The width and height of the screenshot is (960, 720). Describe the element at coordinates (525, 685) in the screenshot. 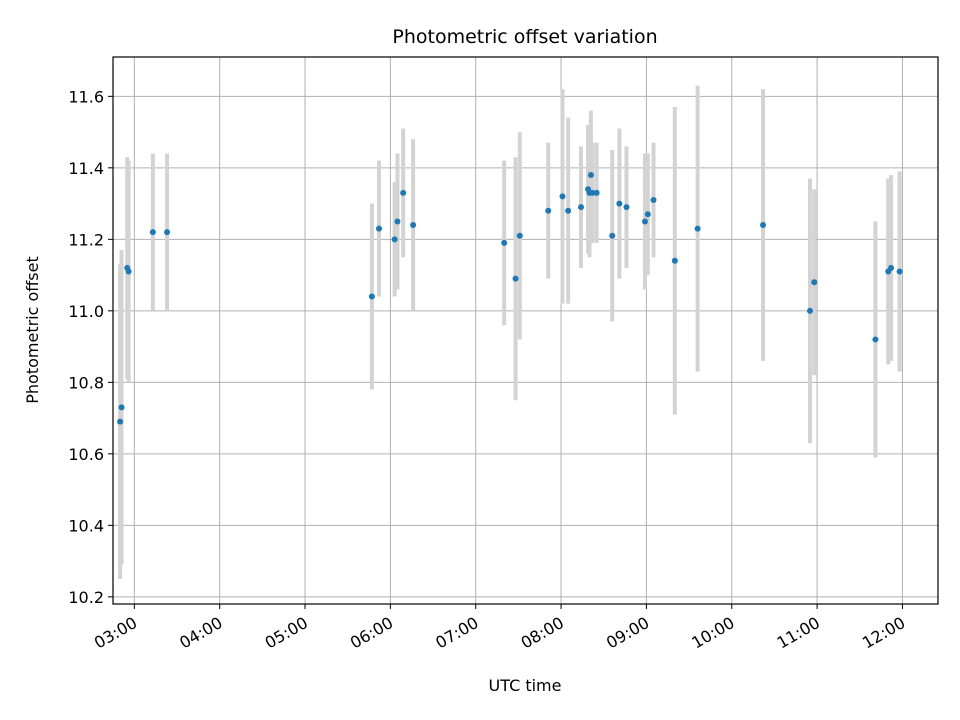

I see `x-axis-label: UTC time` at that location.